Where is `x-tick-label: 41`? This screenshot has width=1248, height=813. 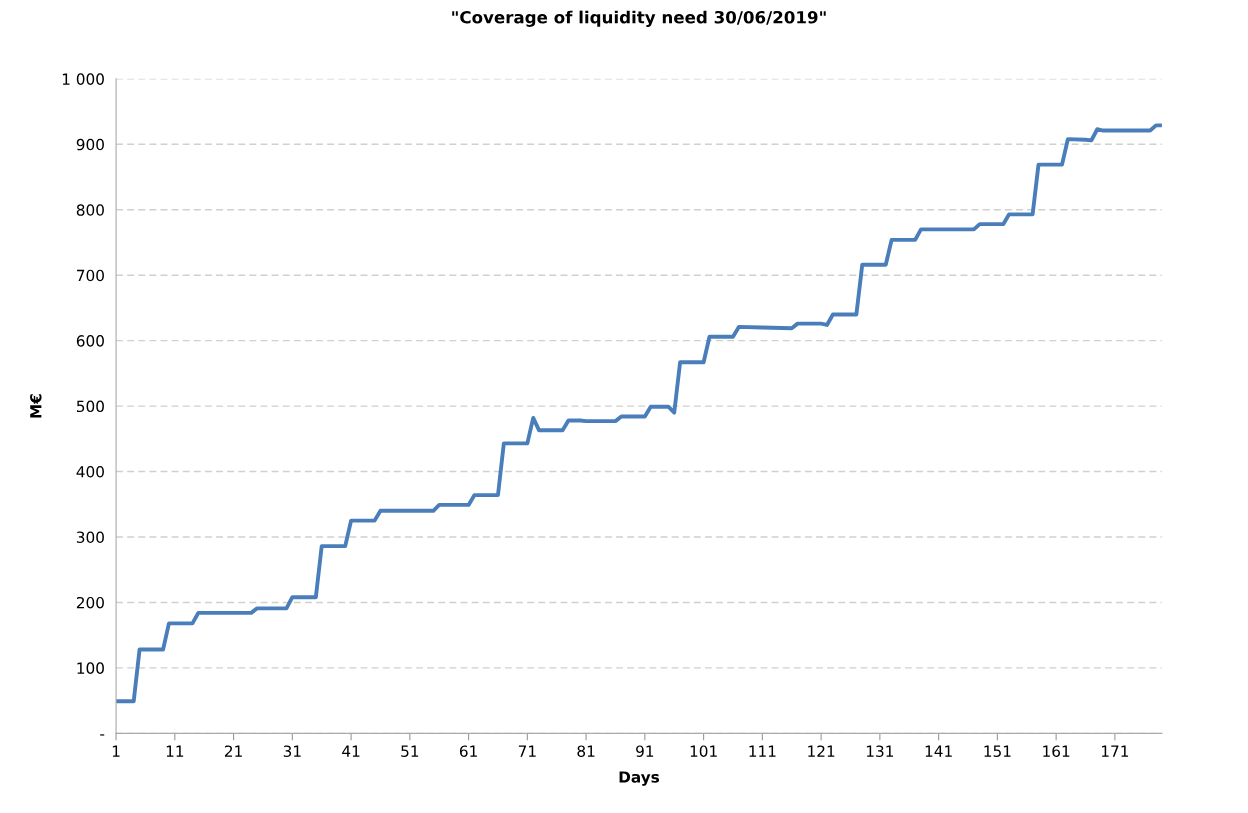 x-tick-label: 41 is located at coordinates (351, 751).